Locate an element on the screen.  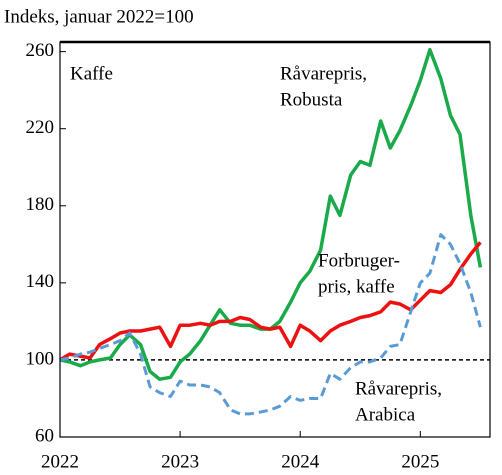
y-tick-label: 260 is located at coordinates (40, 50).